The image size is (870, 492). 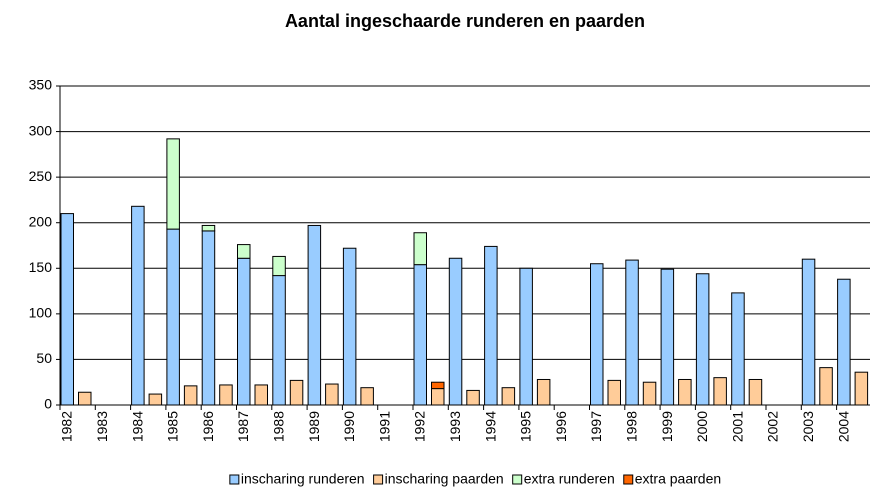 What do you see at coordinates (737, 426) in the screenshot?
I see `x-tick-label: 2001` at bounding box center [737, 426].